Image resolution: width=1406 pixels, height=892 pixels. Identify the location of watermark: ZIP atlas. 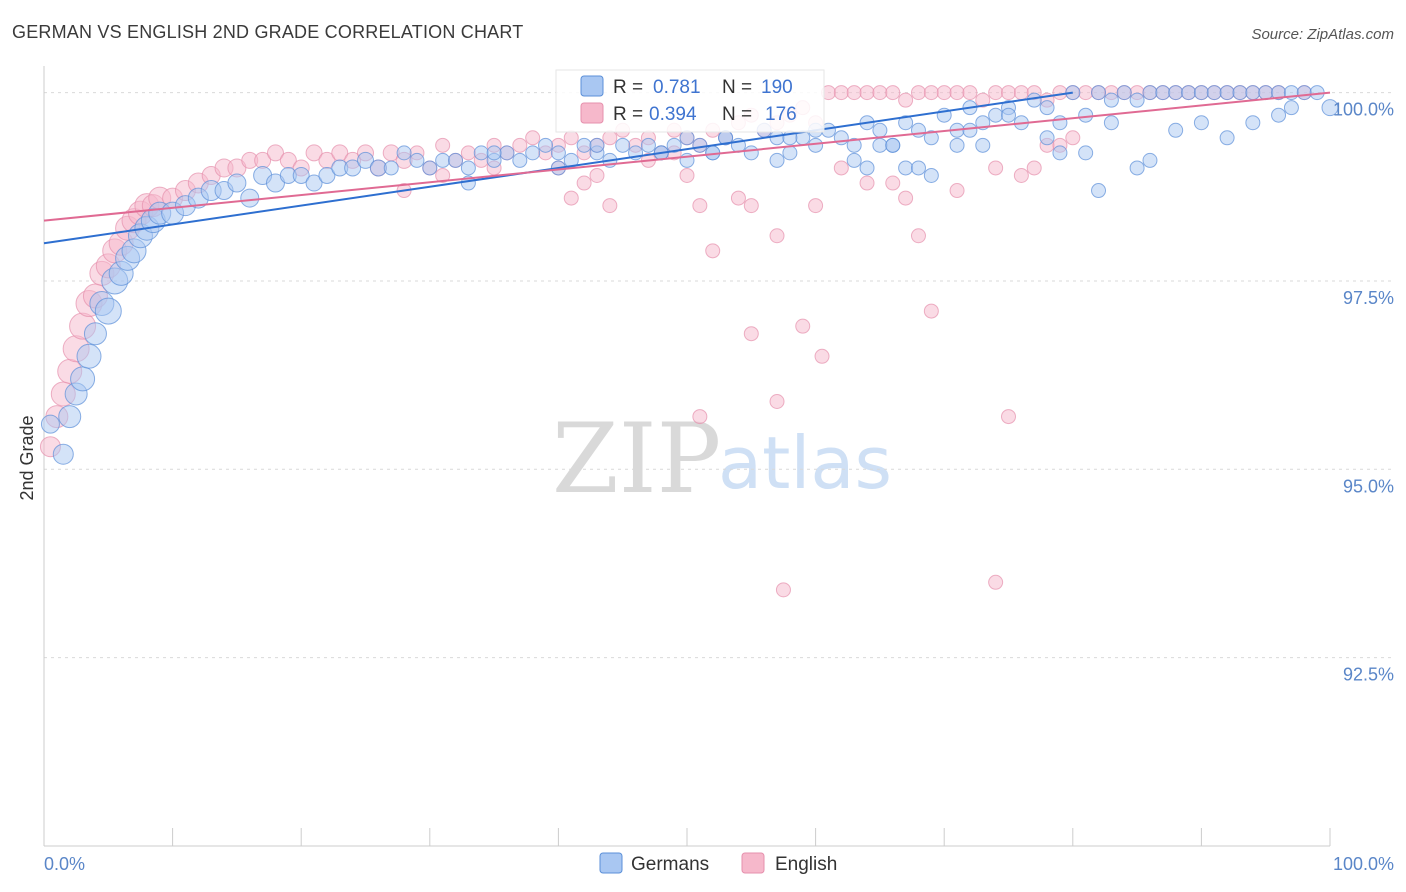
(722, 459).